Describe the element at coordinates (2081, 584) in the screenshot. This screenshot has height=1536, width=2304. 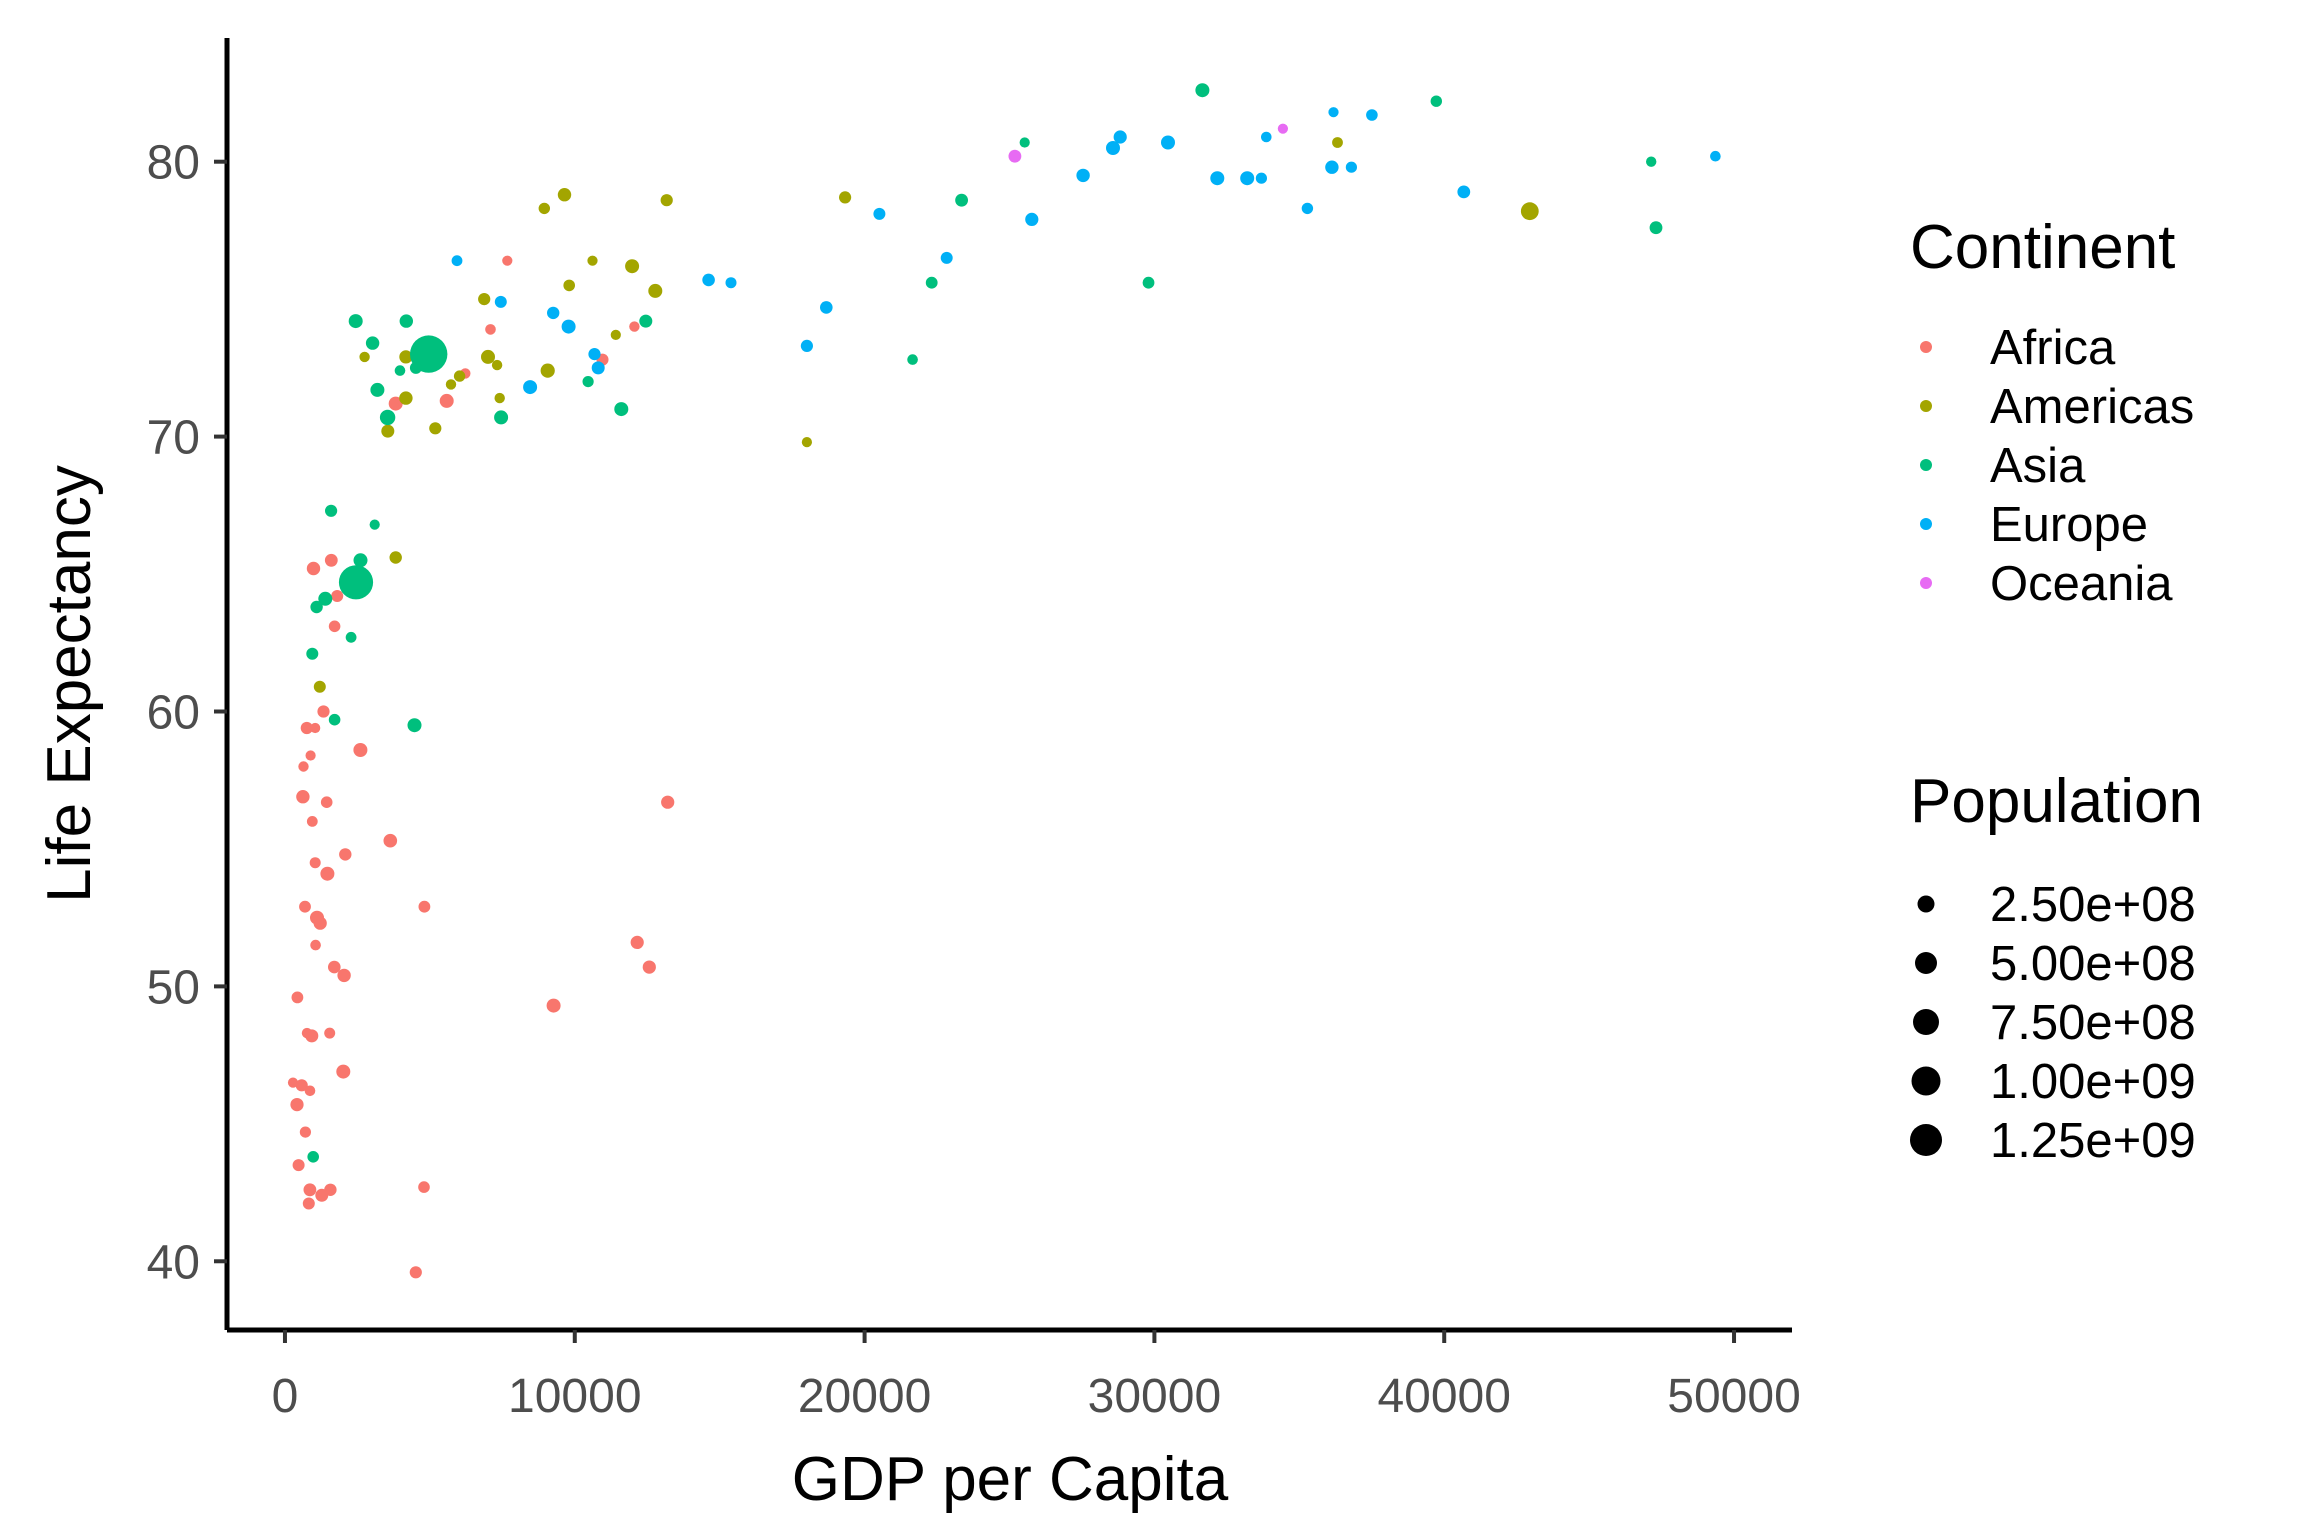
I see `legend-label-oceania: Oceania` at that location.